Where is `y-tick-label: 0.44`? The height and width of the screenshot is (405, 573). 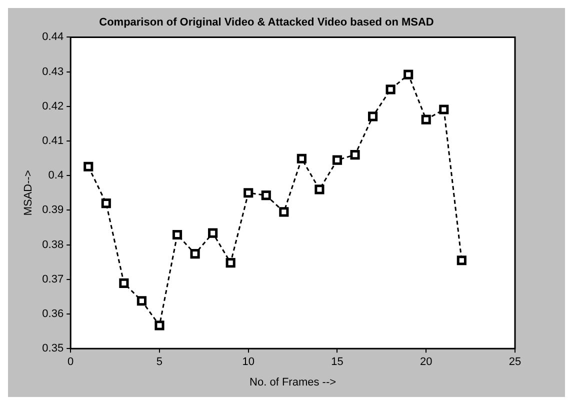 y-tick-label: 0.44 is located at coordinates (53, 37).